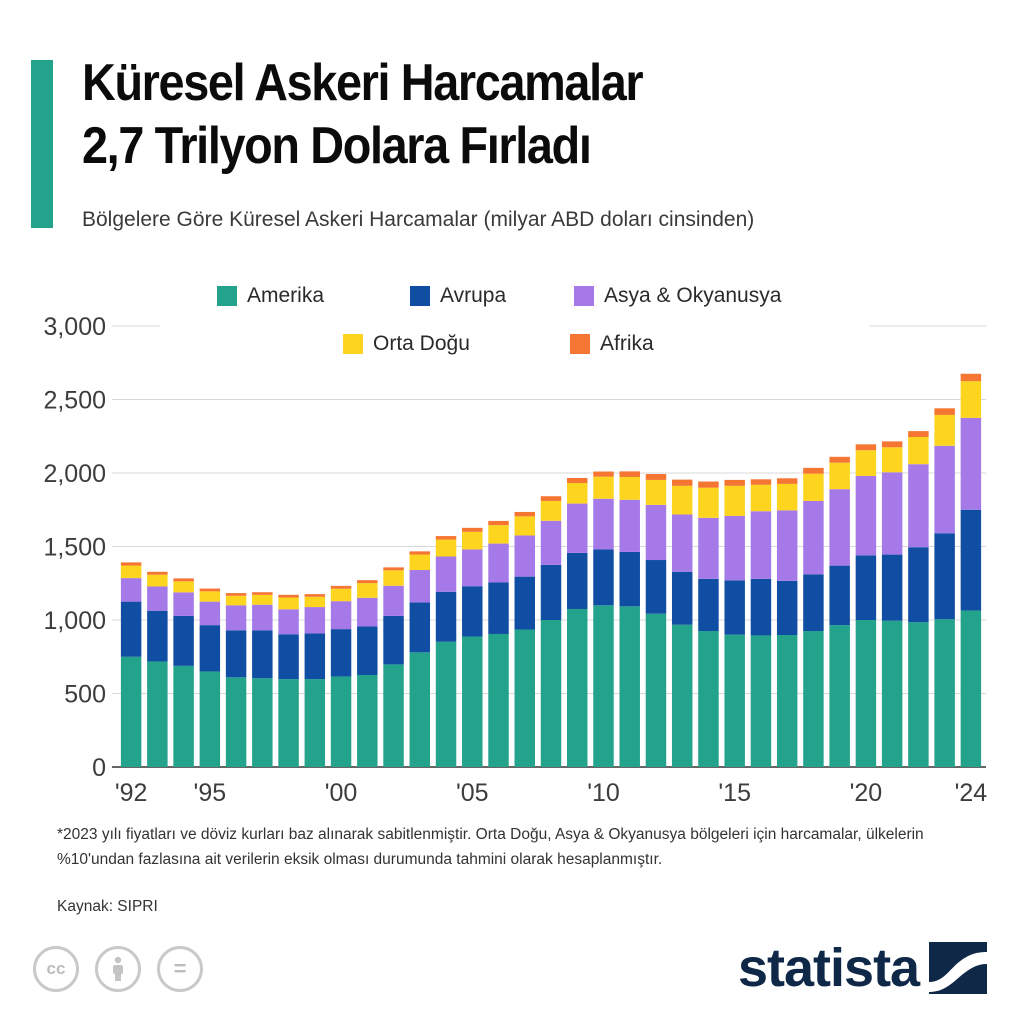 The width and height of the screenshot is (1024, 1024). I want to click on y-tick-label: 2,000, so click(74, 474).